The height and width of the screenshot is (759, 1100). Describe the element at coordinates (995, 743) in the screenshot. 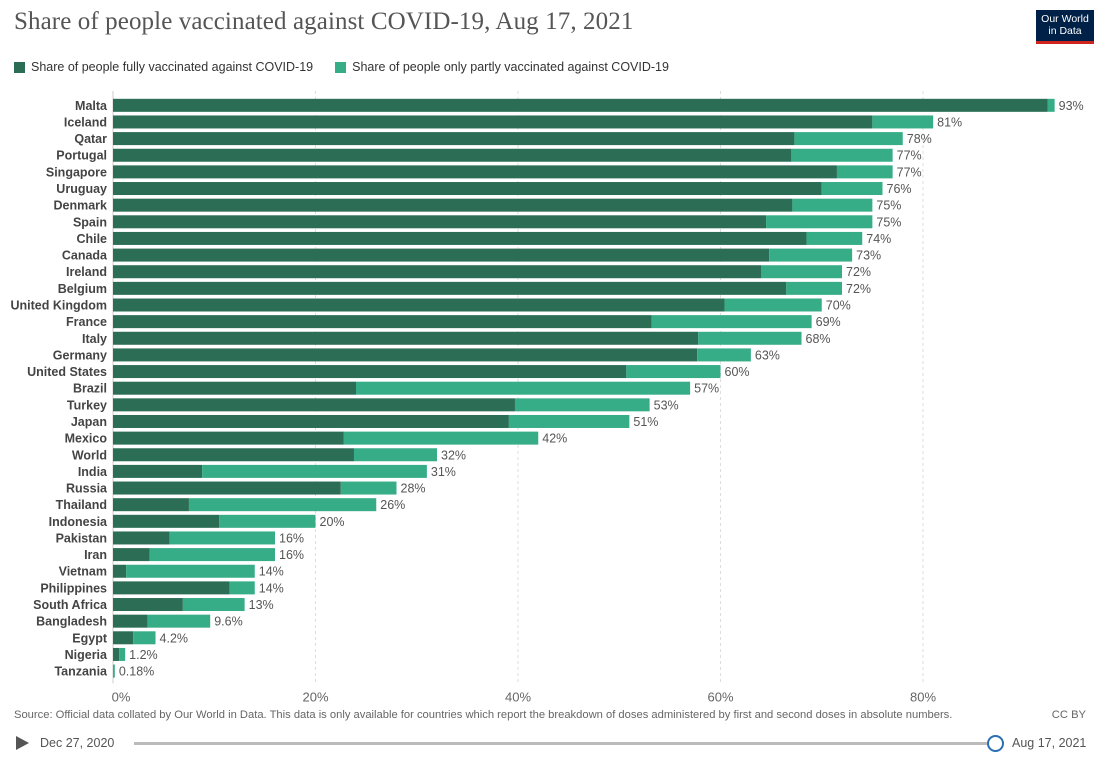

I see `timeline-handle` at that location.